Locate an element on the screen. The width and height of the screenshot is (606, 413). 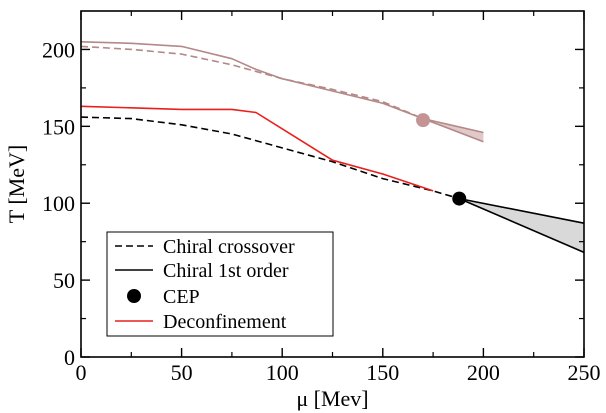
legend-box is located at coordinates (220, 284).